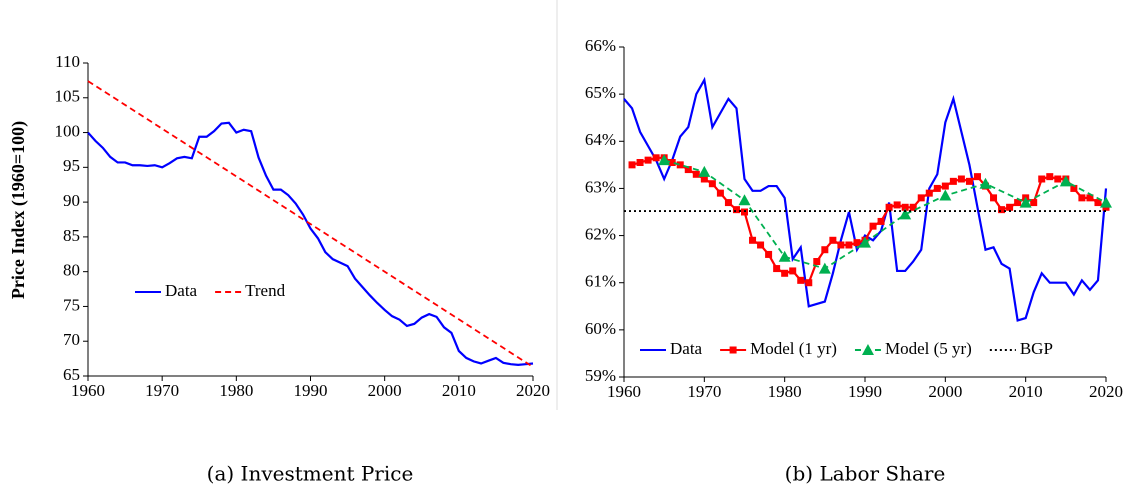 The image size is (1133, 503). Describe the element at coordinates (600, 233) in the screenshot. I see `y-tick-label: 62%` at that location.